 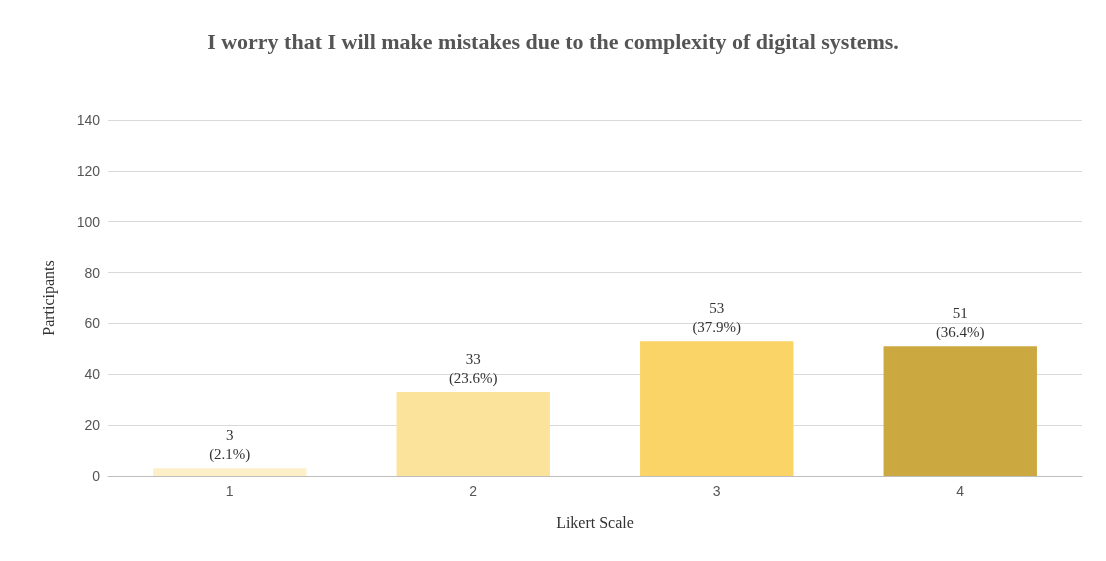 What do you see at coordinates (92, 374) in the screenshot?
I see `y-tick-label: 40` at bounding box center [92, 374].